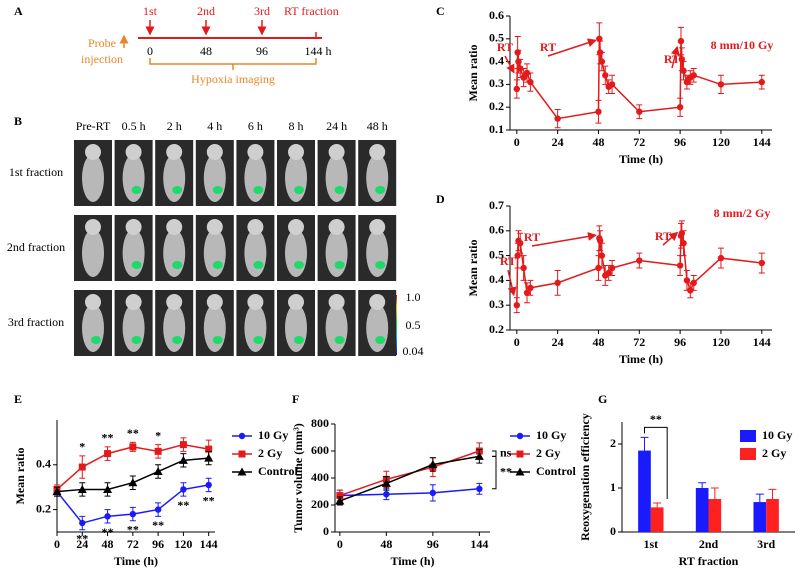 The height and width of the screenshot is (569, 800). I want to click on fraction-label: 1st, so click(150, 11).